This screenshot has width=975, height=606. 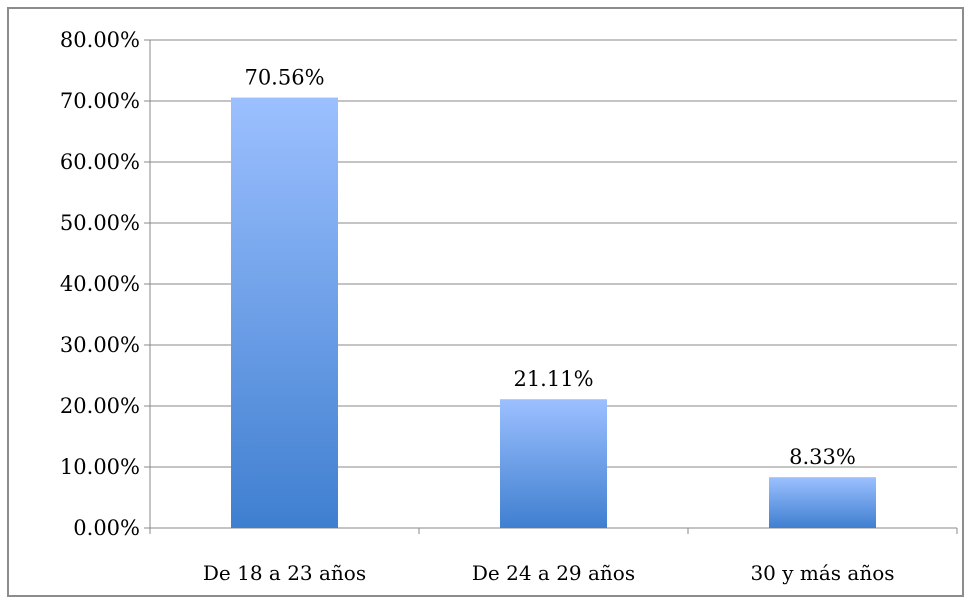 I want to click on y-tick-label: 20.00%, so click(x=100, y=406).